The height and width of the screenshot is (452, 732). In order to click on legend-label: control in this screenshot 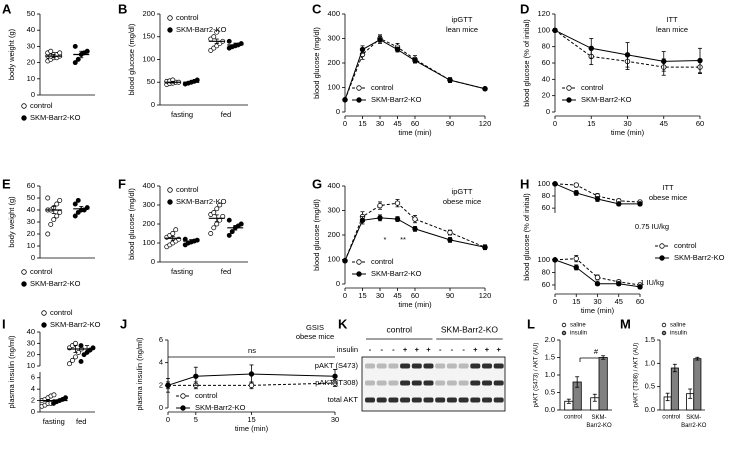, I will do `click(382, 261)`.